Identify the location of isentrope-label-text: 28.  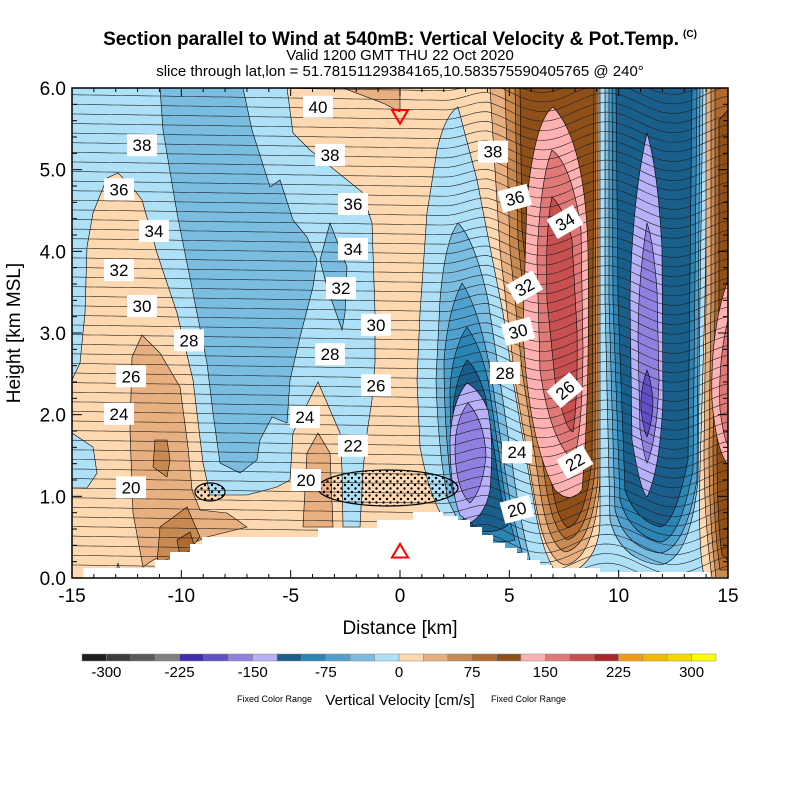
(330, 354).